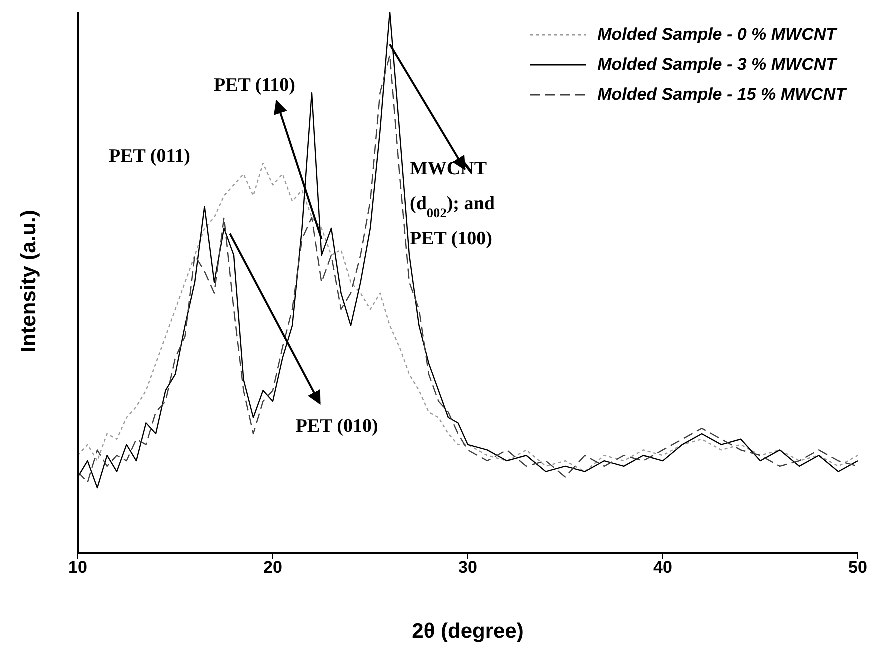  Describe the element at coordinates (717, 65) in the screenshot. I see `legend-label: Molded Sample - 3 % MWCNT` at that location.